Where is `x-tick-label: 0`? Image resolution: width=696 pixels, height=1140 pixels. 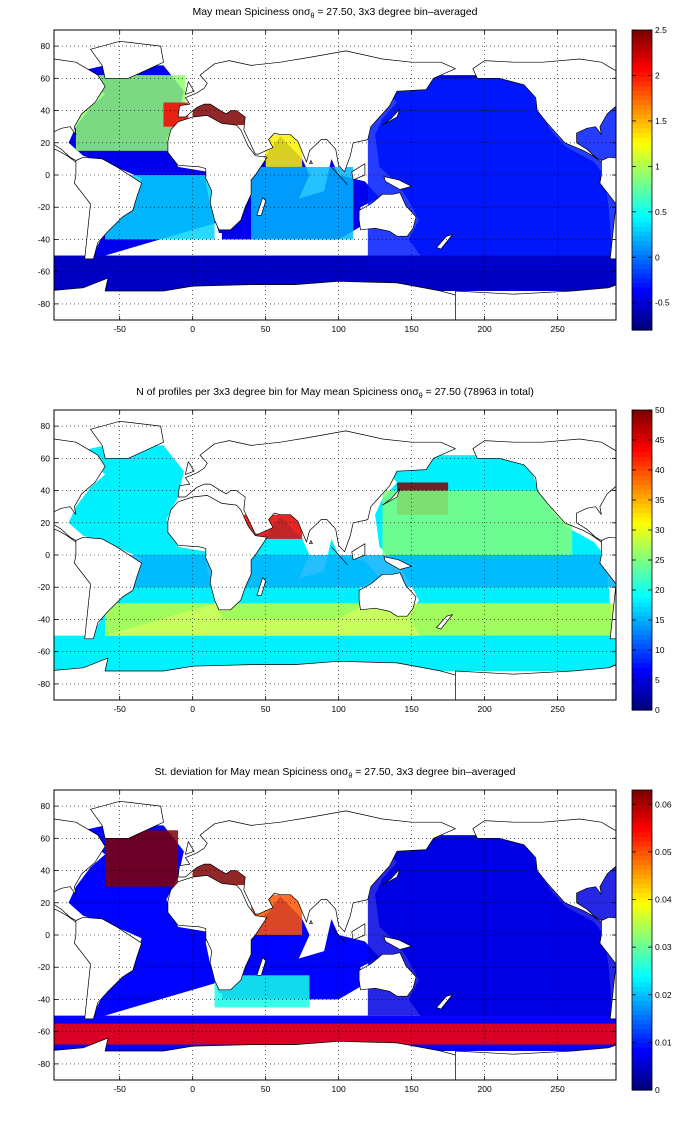 x-tick-label: 0 is located at coordinates (192, 1089).